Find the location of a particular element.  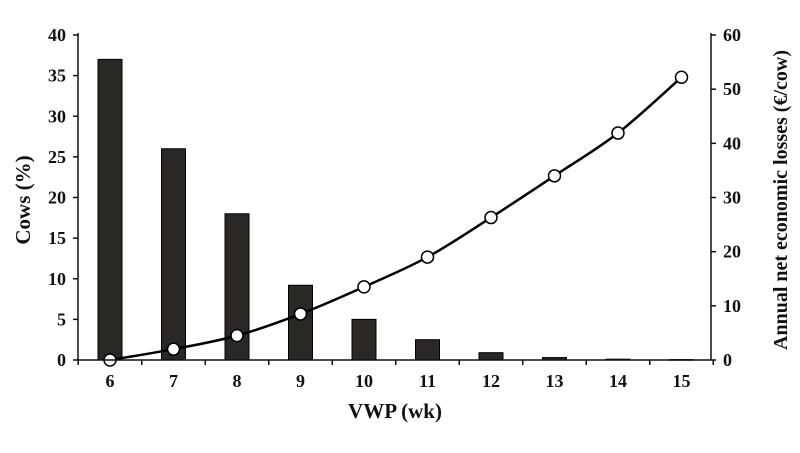

x-axis-label: VWP (wk) is located at coordinates (395, 411).